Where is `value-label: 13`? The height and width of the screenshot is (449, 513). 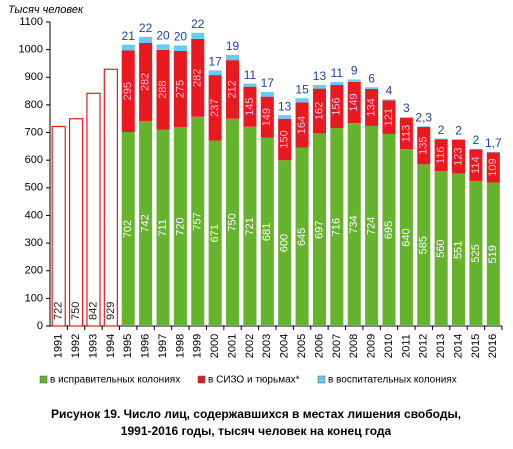 value-label: 13 is located at coordinates (320, 76).